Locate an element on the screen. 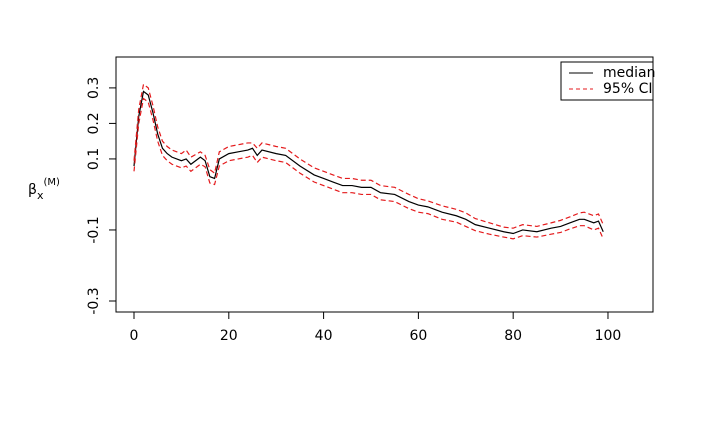 The width and height of the screenshot is (710, 430). x-tick-label: 100 is located at coordinates (608, 336).